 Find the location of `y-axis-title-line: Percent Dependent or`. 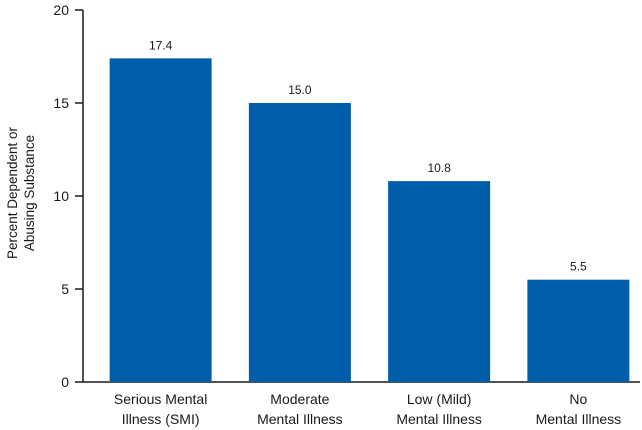

y-axis-title-line: Percent Dependent or is located at coordinates (12, 192).